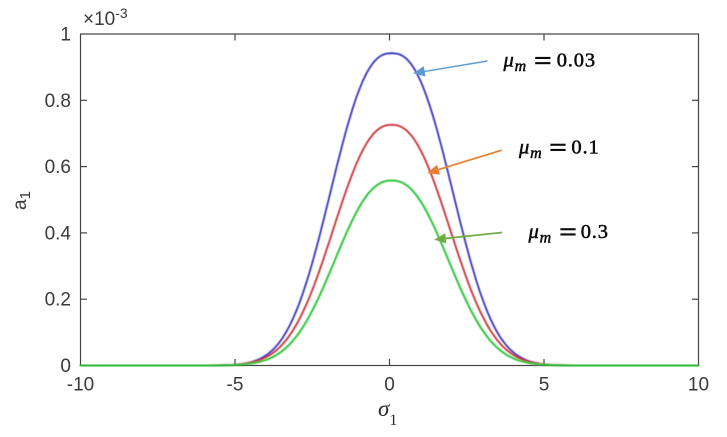 Image resolution: width=727 pixels, height=437 pixels. What do you see at coordinates (585, 147) in the screenshot?
I see `svg-text: 0.1` at bounding box center [585, 147].